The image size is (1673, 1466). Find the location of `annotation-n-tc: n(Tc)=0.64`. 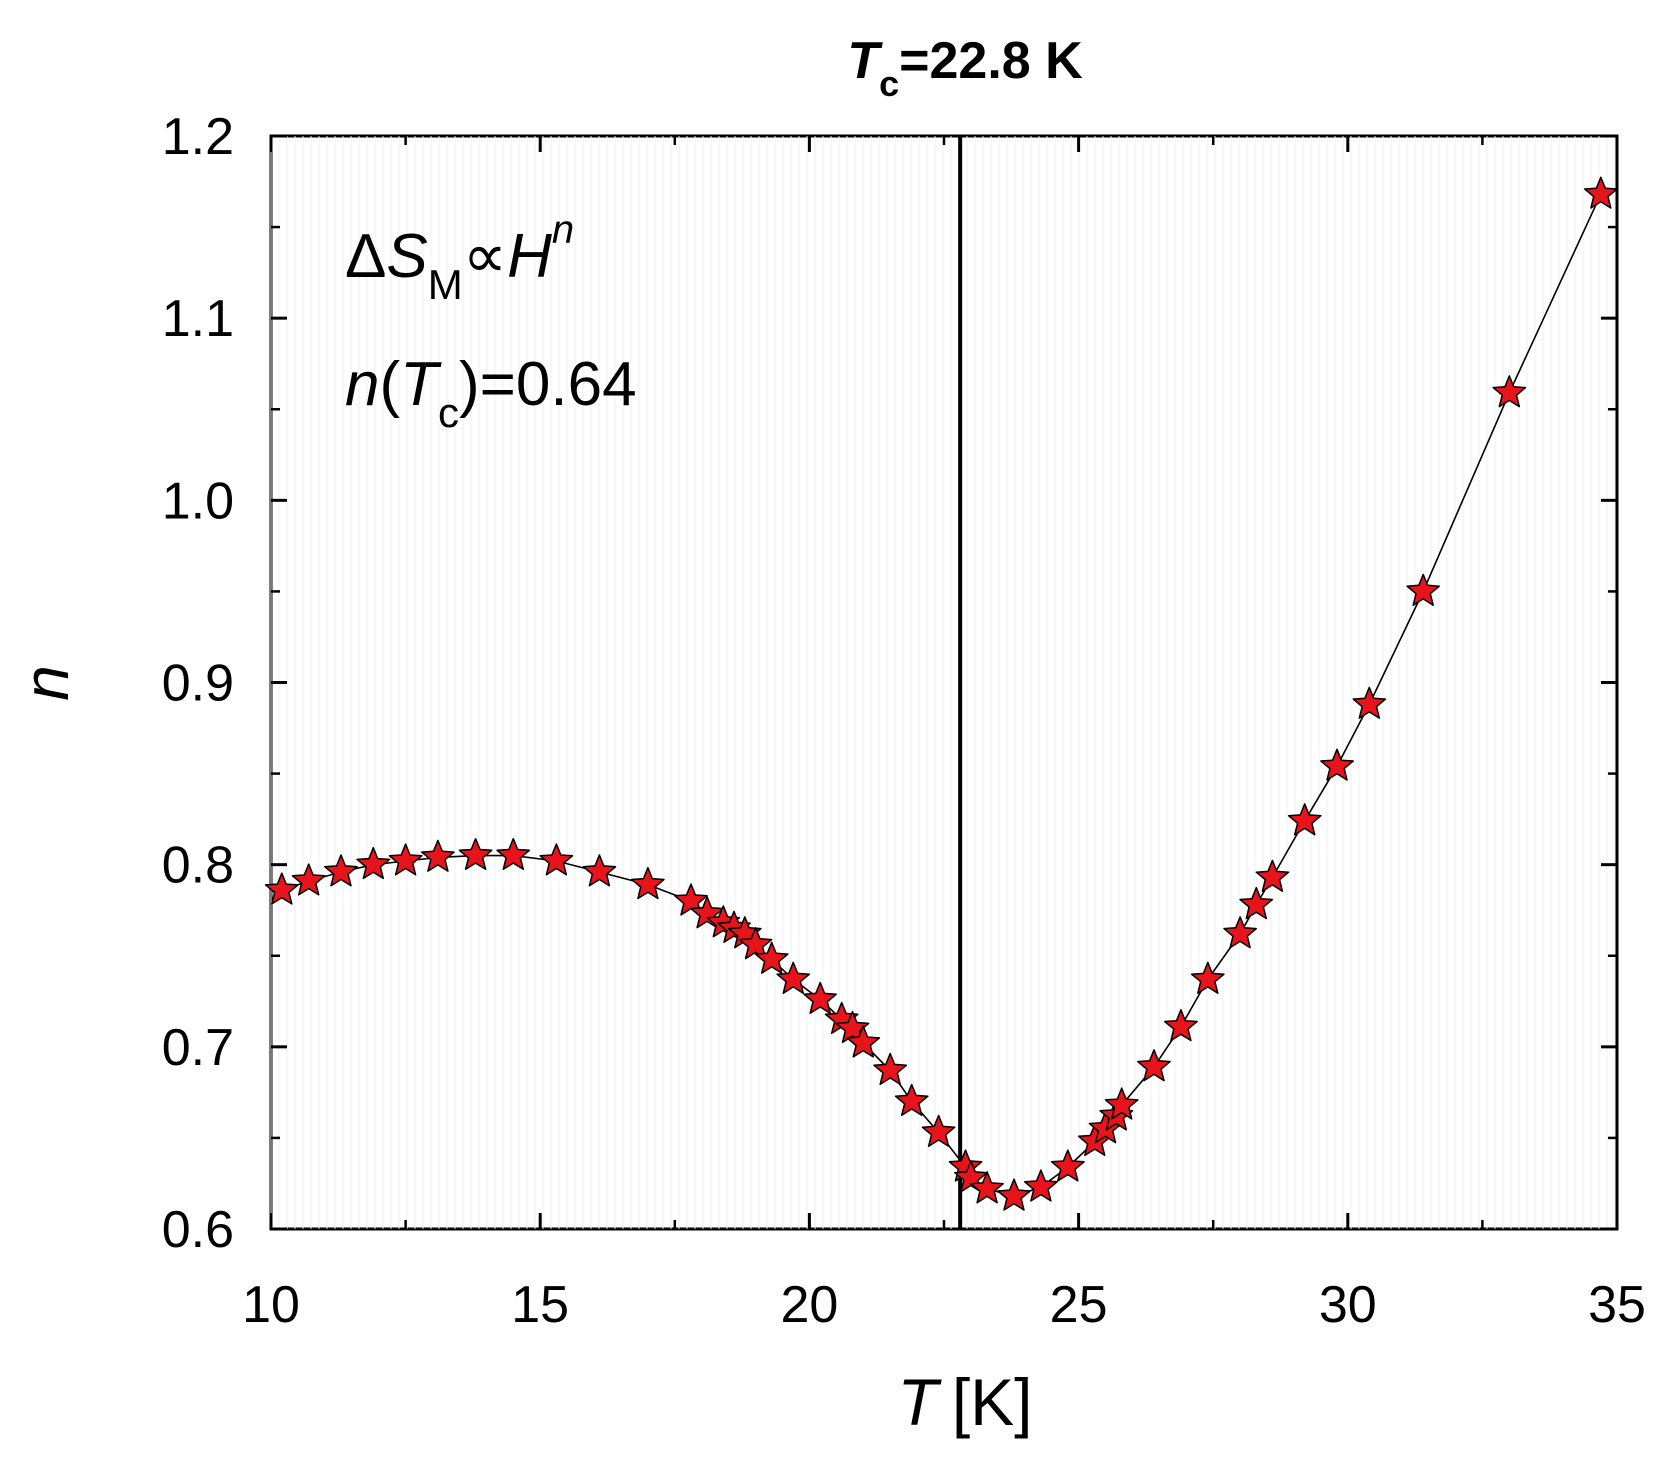

annotation-n-tc: n(Tc)=0.64 is located at coordinates (491, 393).